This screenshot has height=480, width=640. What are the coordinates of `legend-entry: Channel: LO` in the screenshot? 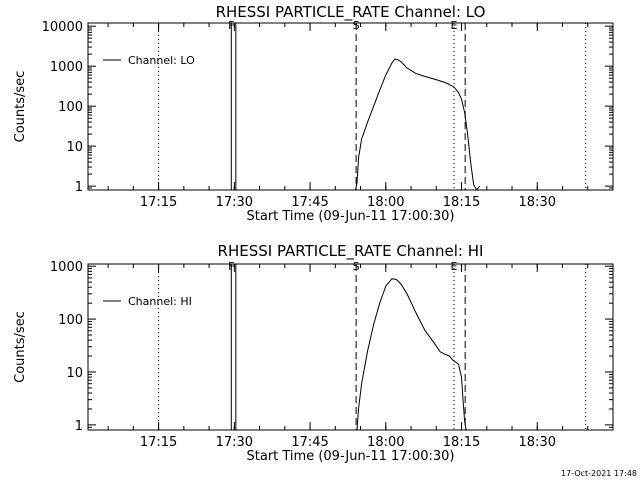 It's located at (161, 60).